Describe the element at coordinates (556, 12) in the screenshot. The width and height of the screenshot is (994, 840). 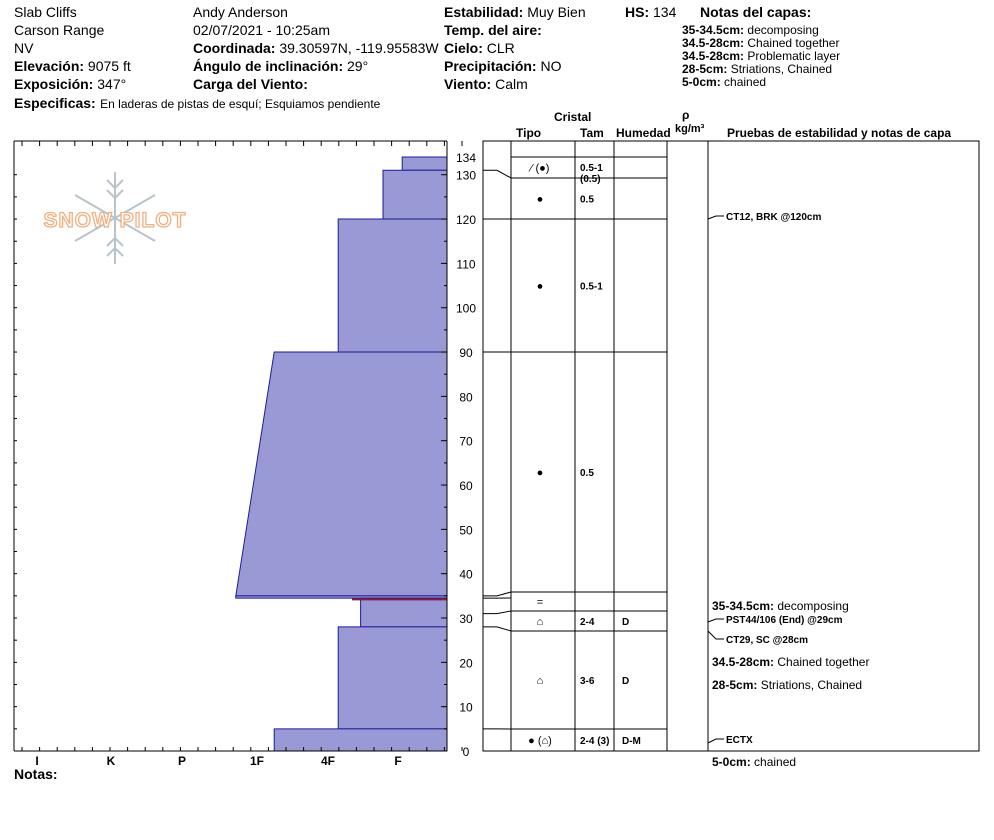
I see `stability-value: Muy Bien` at that location.